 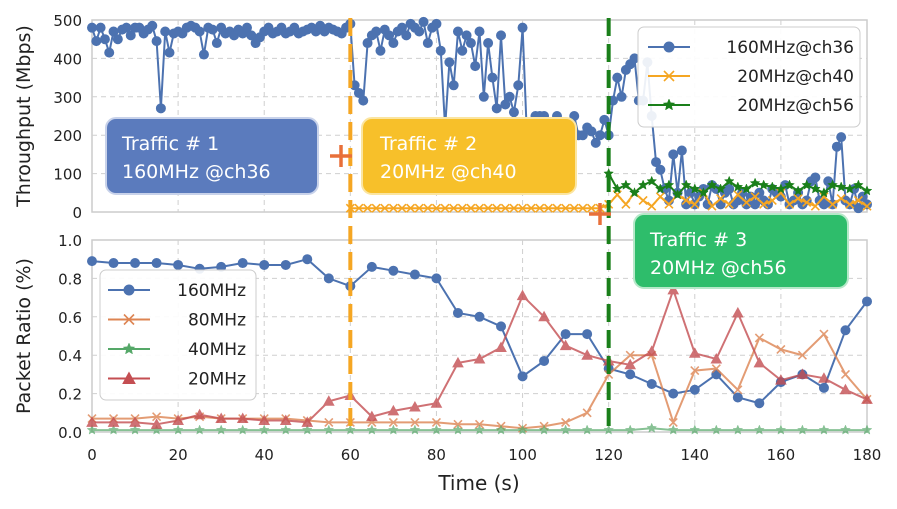 What do you see at coordinates (177, 380) in the screenshot?
I see `bottom-legend-item: 20MHz` at bounding box center [177, 380].